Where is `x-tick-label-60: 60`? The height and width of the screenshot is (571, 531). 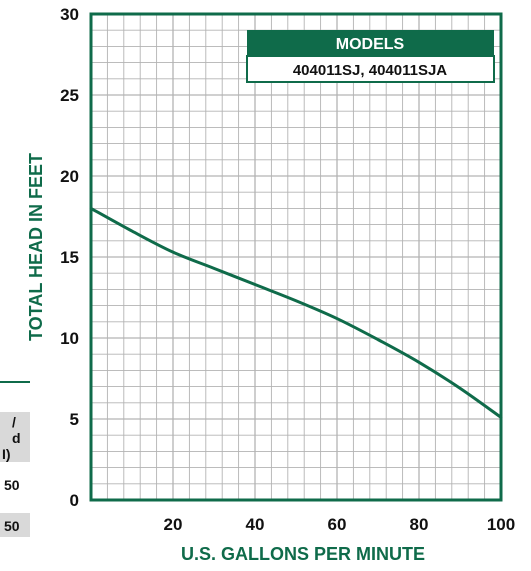 x-tick-label-60: 60 is located at coordinates (337, 524).